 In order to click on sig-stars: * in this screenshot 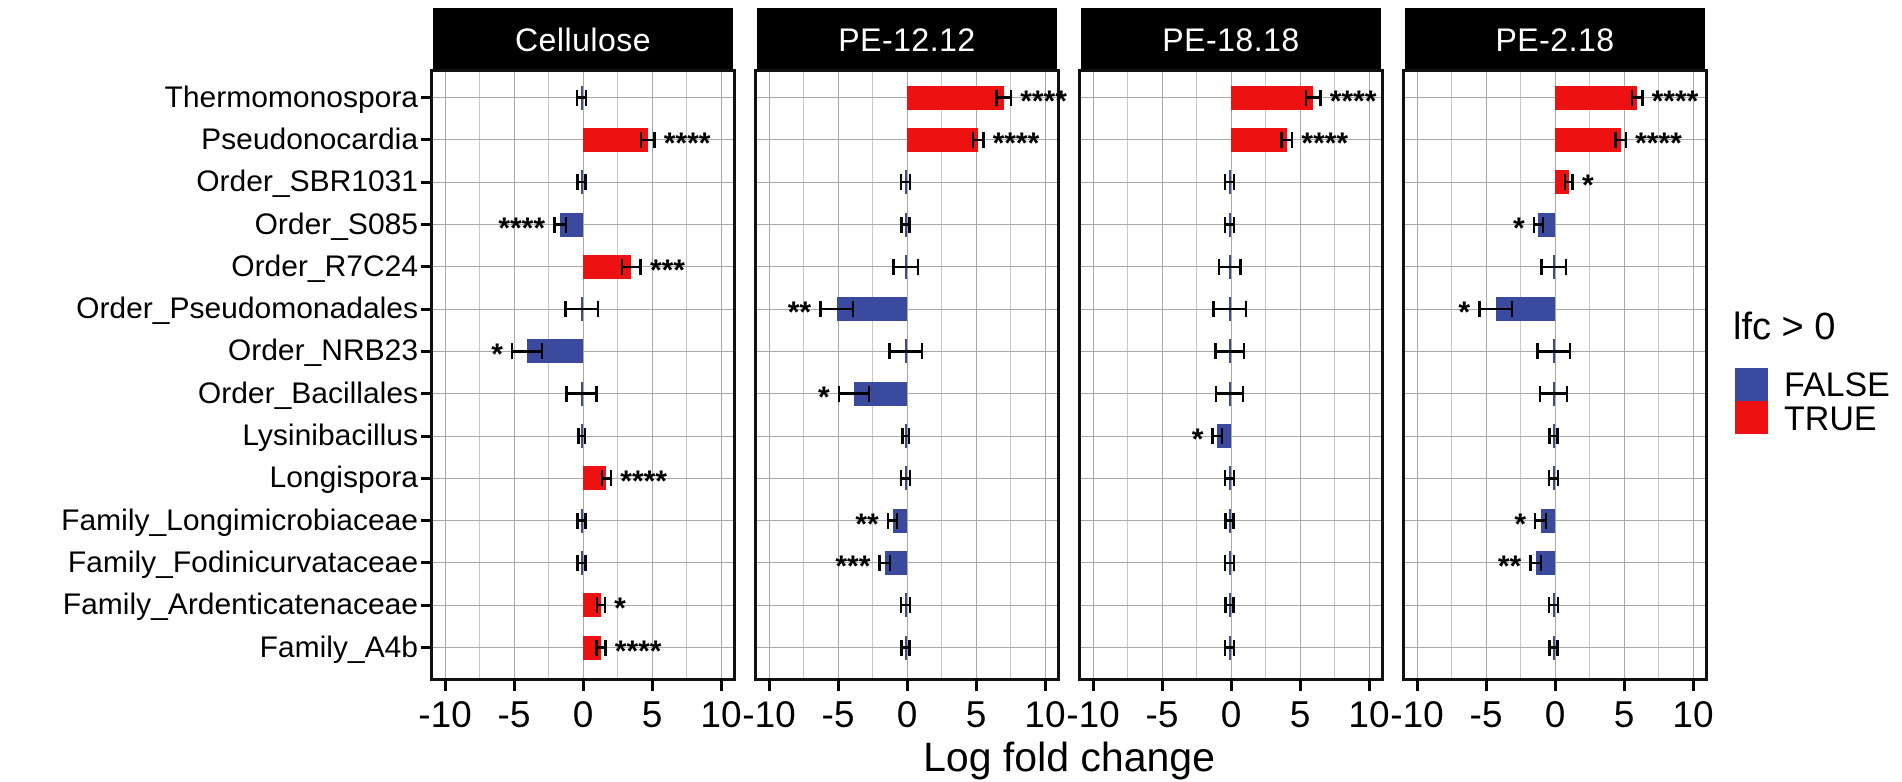, I will do `click(497, 355)`.